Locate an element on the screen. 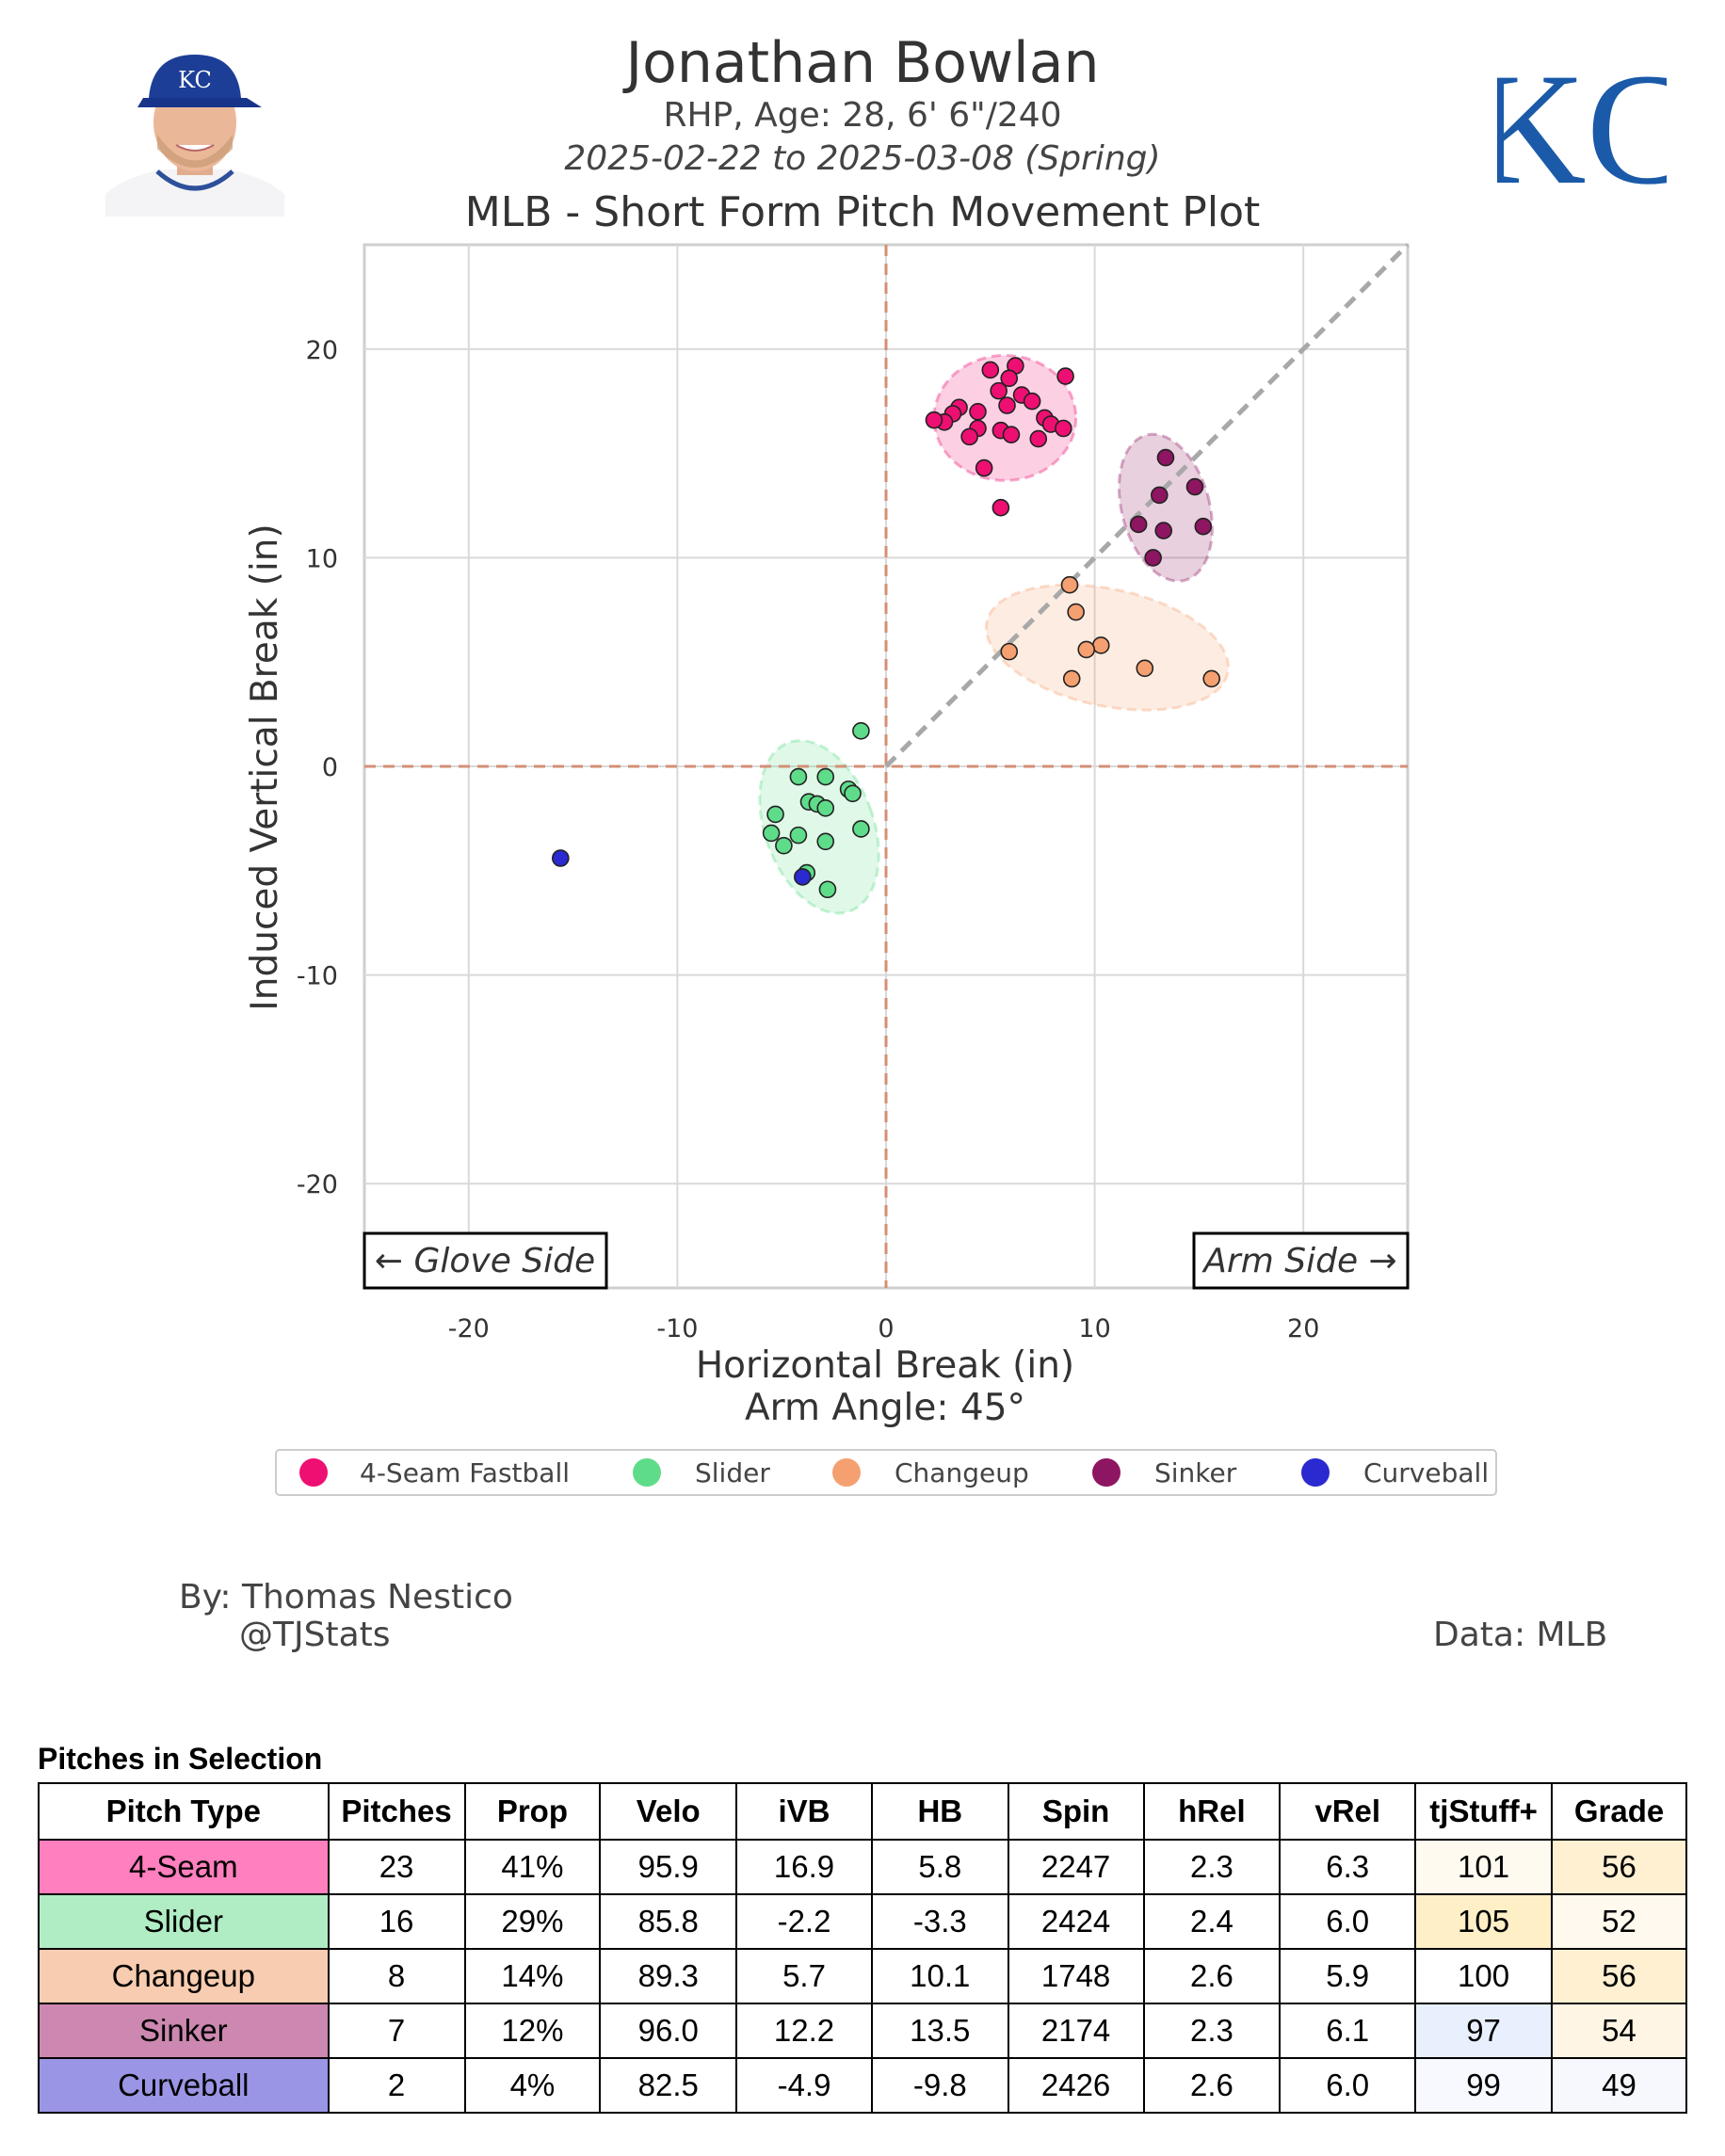 This screenshot has height=2156, width=1725. table-cell: -2.2 is located at coordinates (804, 1921).